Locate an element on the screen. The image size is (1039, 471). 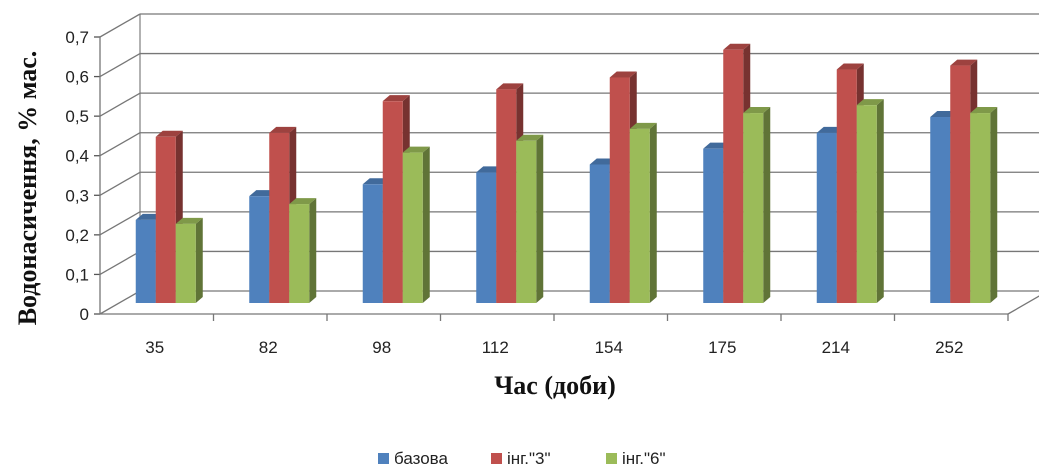
x-tick-label: 112 is located at coordinates (495, 347).